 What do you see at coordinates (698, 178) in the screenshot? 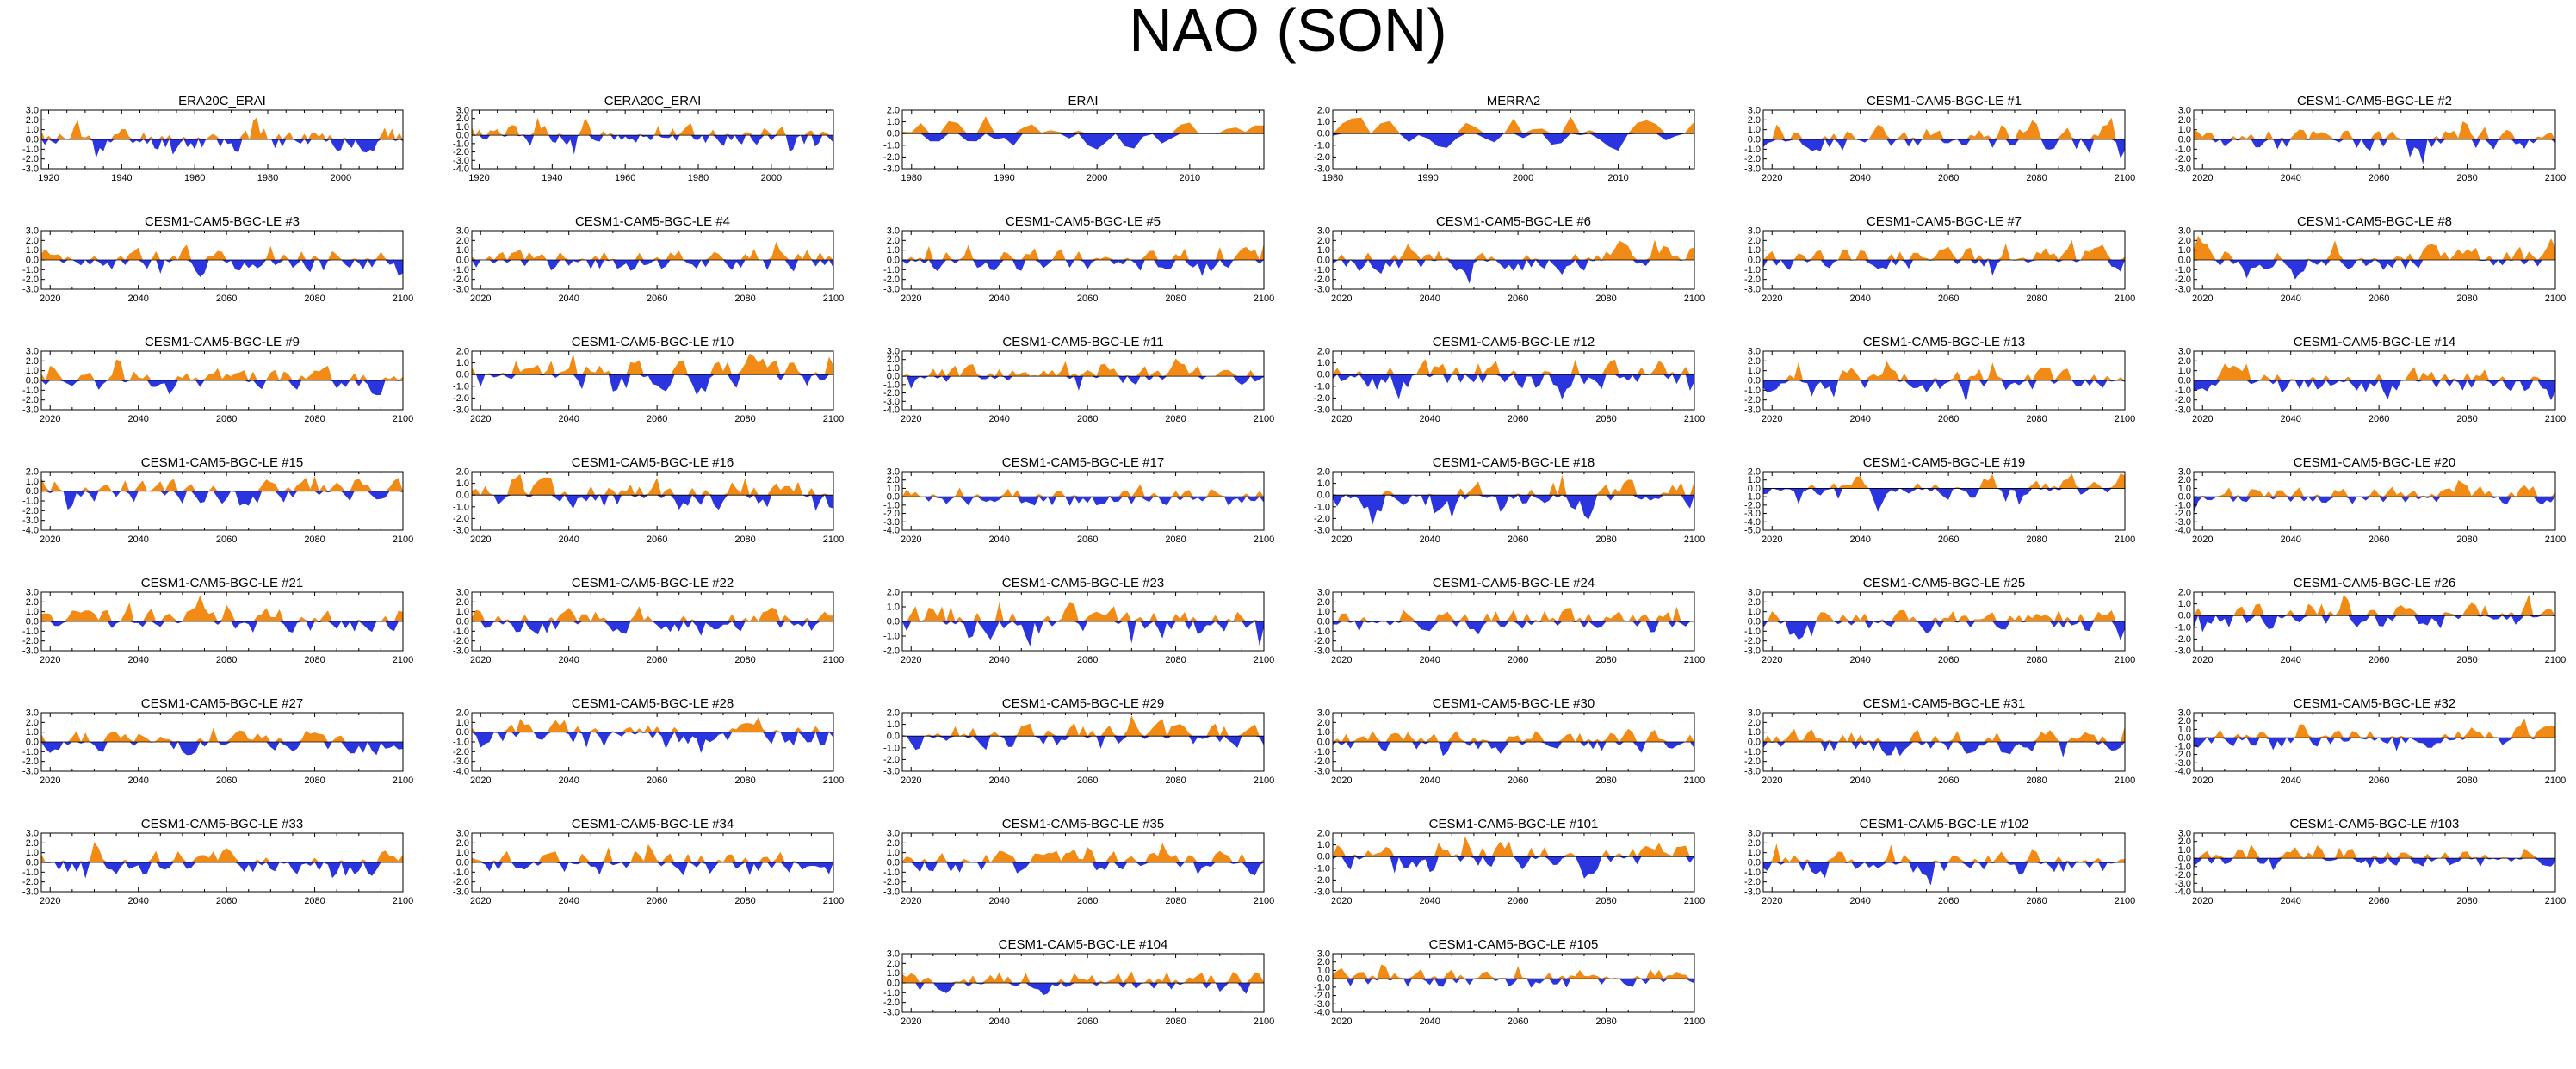
I see `x-tick-label: 1980` at bounding box center [698, 178].